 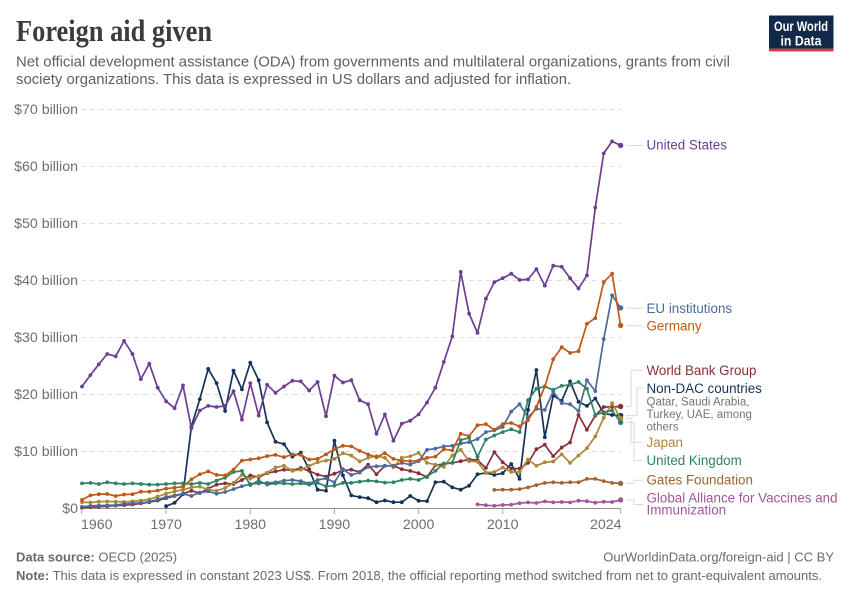 I want to click on svg-text: $20 billion, so click(x=46, y=395).